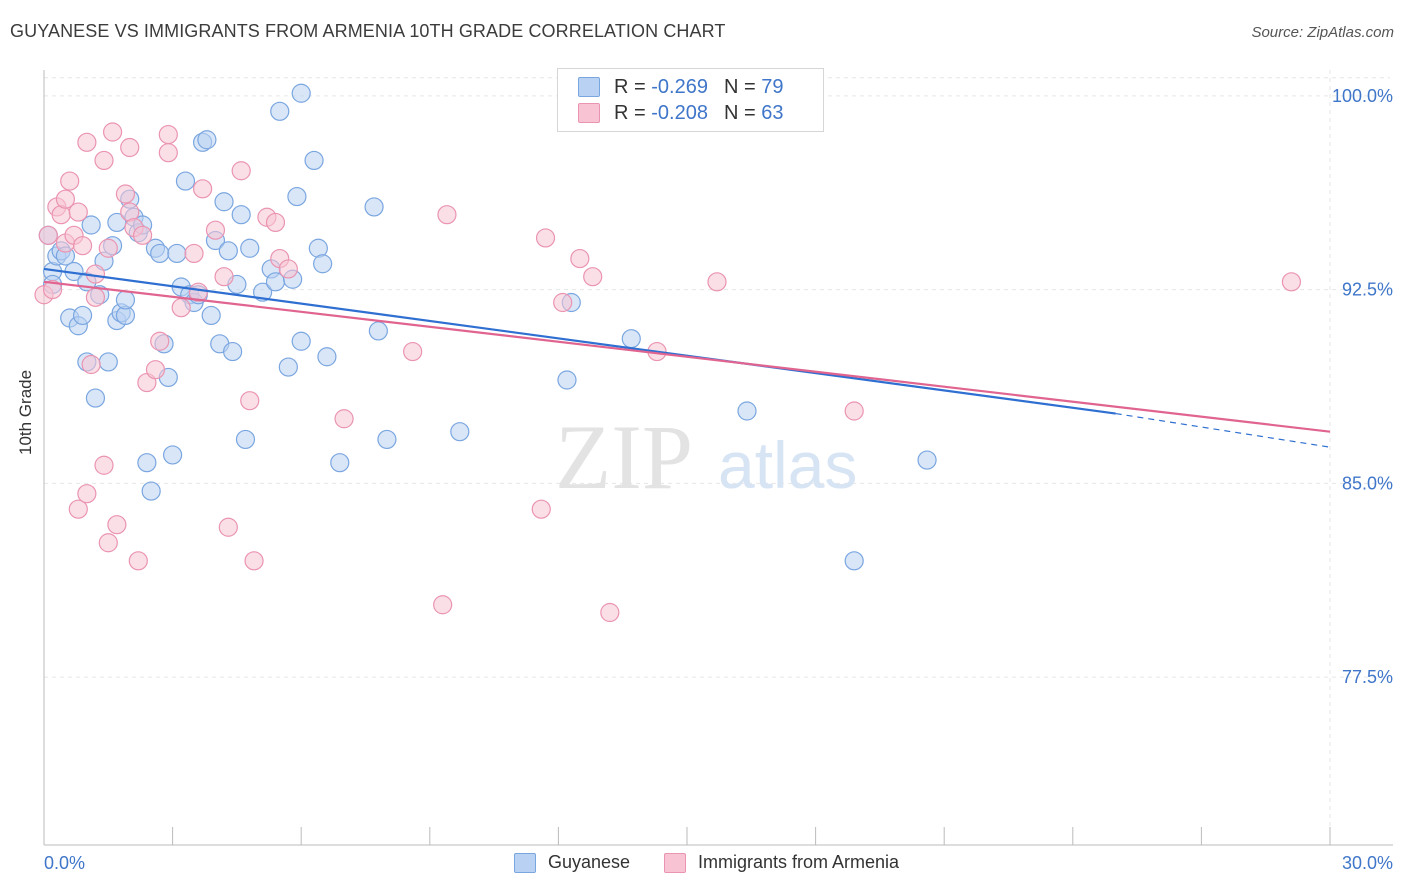  What do you see at coordinates (1223, 430) in the screenshot?
I see `guyanese-trendline-extension` at bounding box center [1223, 430].